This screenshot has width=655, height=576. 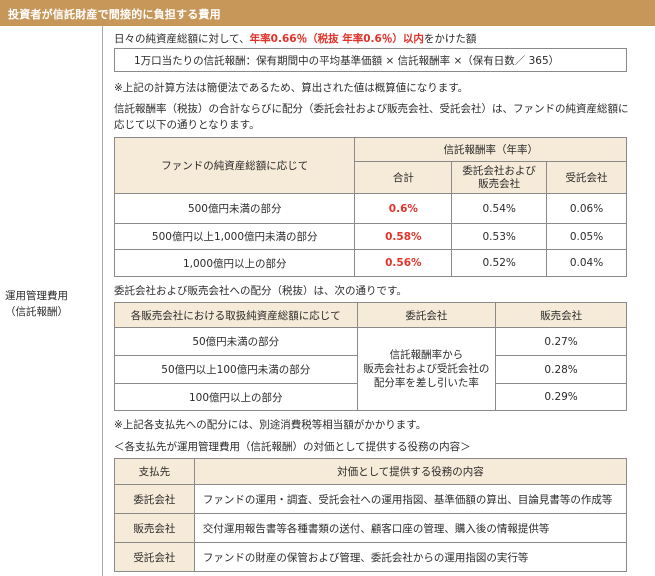 I want to click on table-row: 販売会社 交付運用報告書等各種書類の送付、顧客口座の管理、購入後の情報提供等, so click(x=371, y=528).